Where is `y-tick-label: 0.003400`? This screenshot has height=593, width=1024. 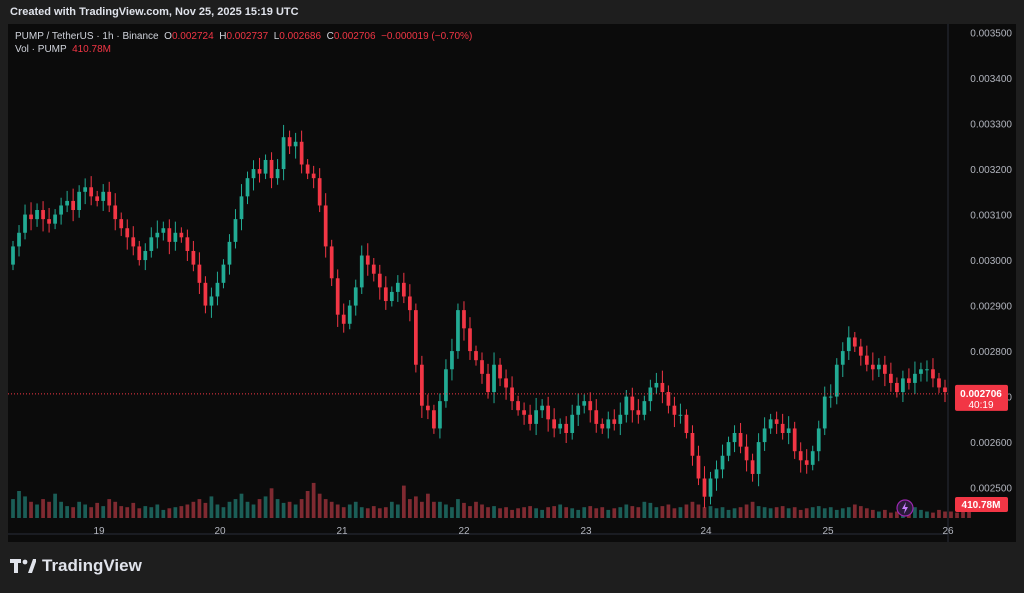
y-tick-label: 0.003400 is located at coordinates (991, 79).